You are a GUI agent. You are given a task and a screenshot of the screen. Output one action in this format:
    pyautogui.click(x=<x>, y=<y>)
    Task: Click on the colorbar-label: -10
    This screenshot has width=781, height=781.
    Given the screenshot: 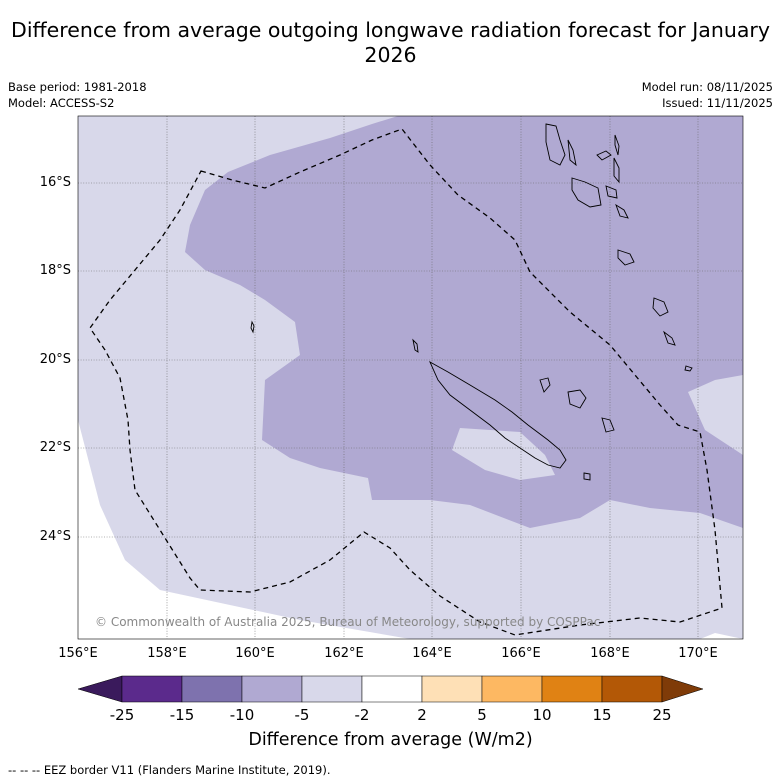 What is the action you would take?
    pyautogui.click(x=242, y=715)
    